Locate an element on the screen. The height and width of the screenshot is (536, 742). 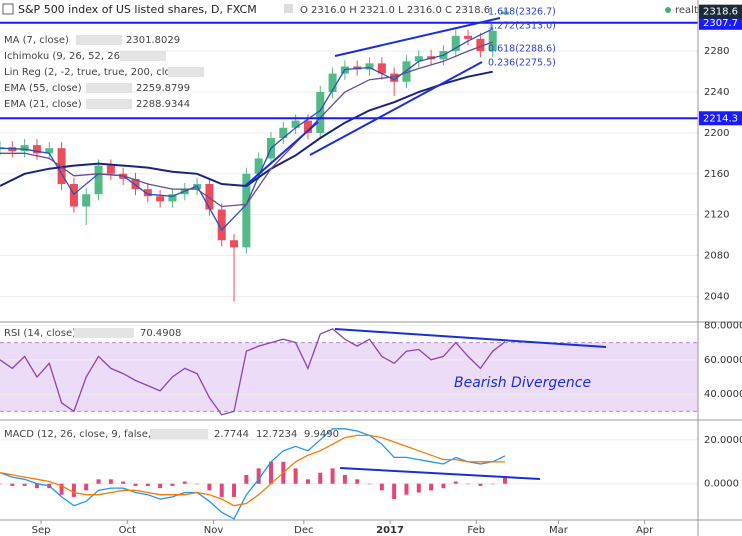
y-tick-label: 80.0000 is located at coordinates (723, 325).